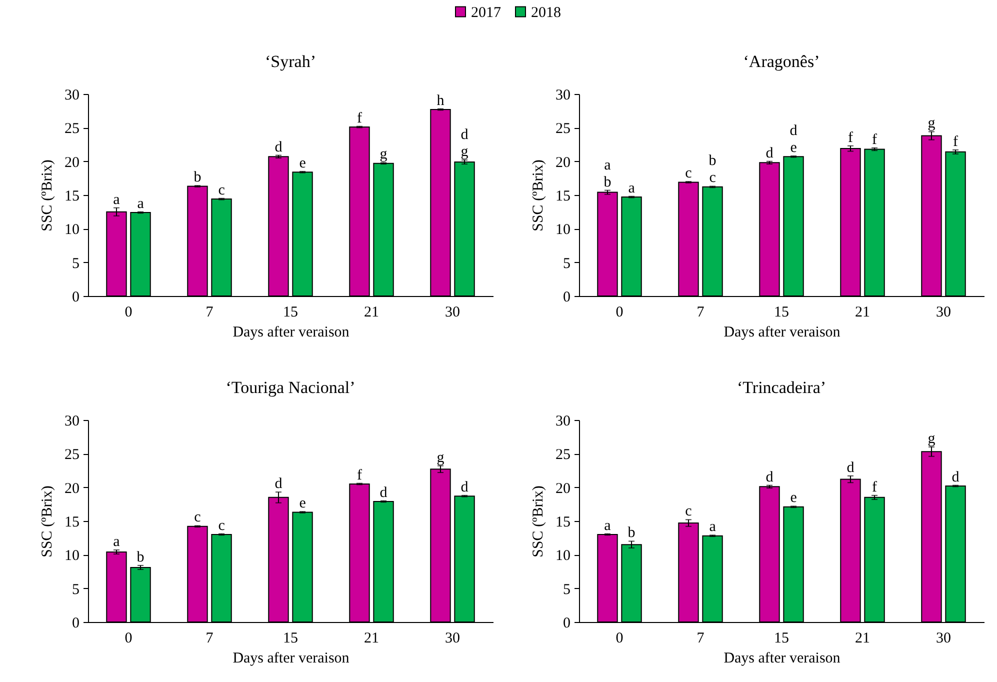 The image size is (997, 682). I want to click on data-label: b c, so click(712, 169).